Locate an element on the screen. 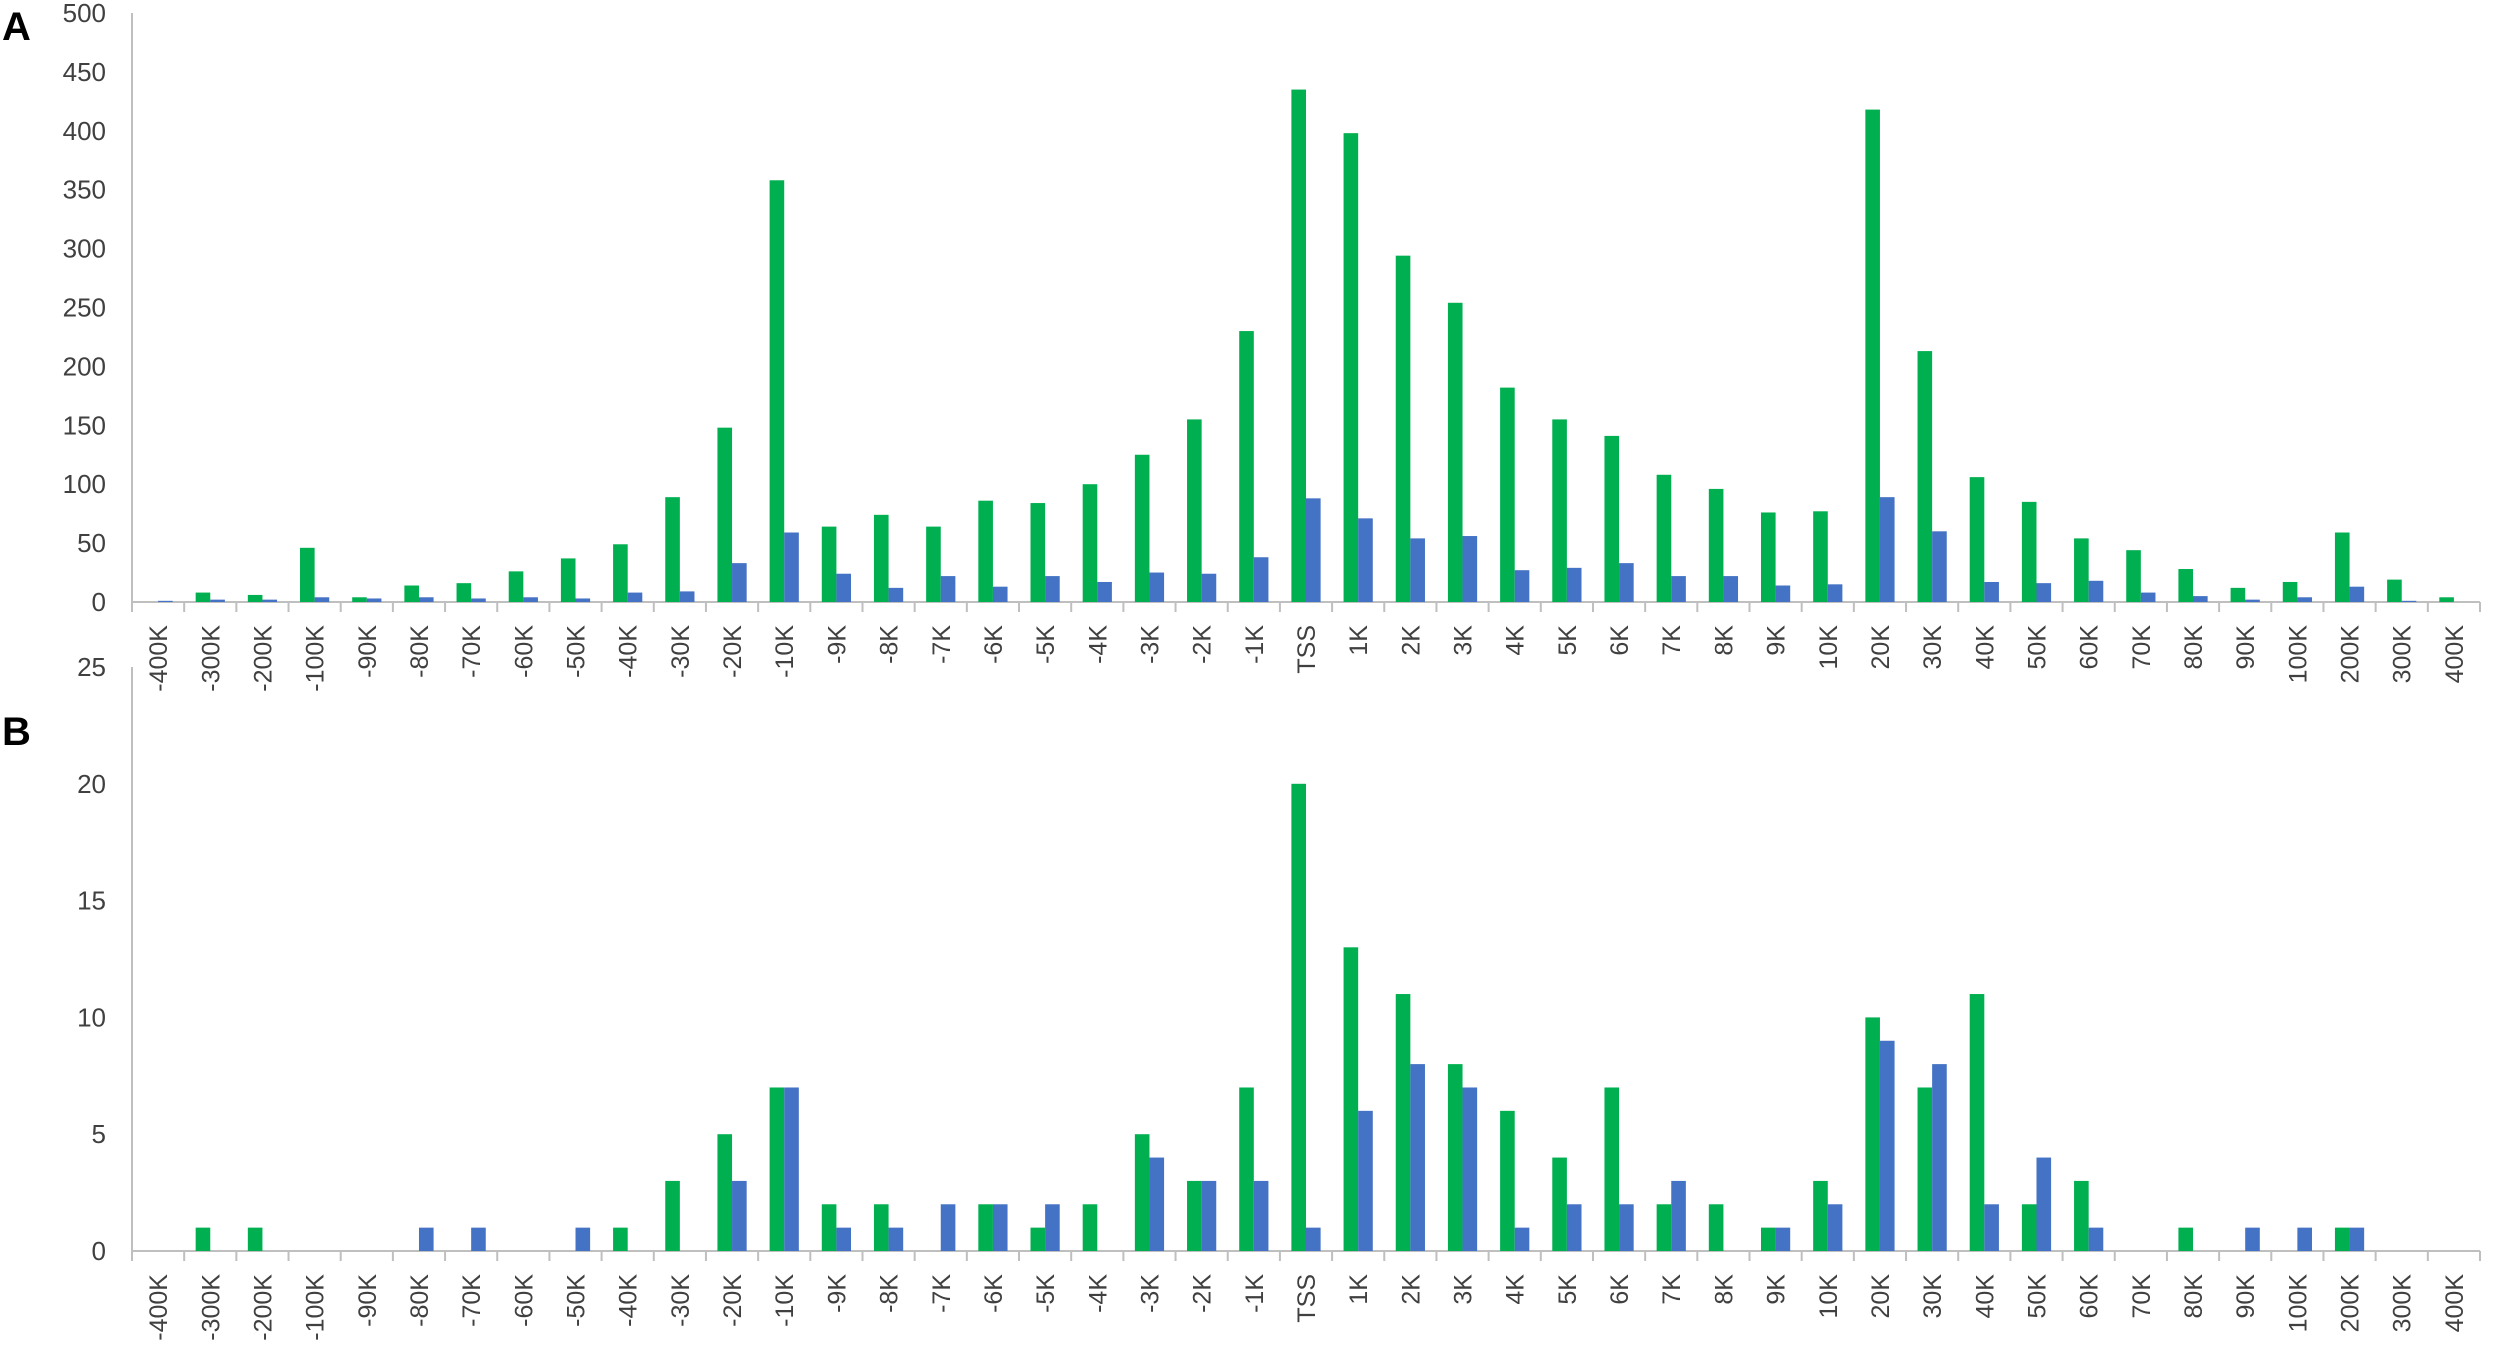 Image resolution: width=2500 pixels, height=1347 pixels. x-tick-label: 50K is located at coordinates (2037, 1296).